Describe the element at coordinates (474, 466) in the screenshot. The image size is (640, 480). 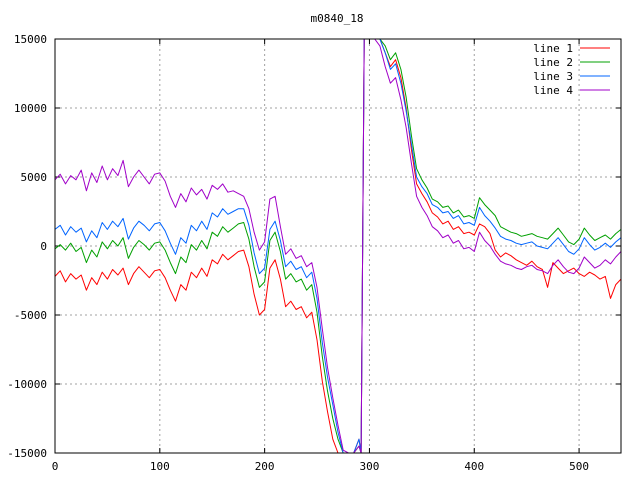
I see `x-tick-label: 400` at that location.